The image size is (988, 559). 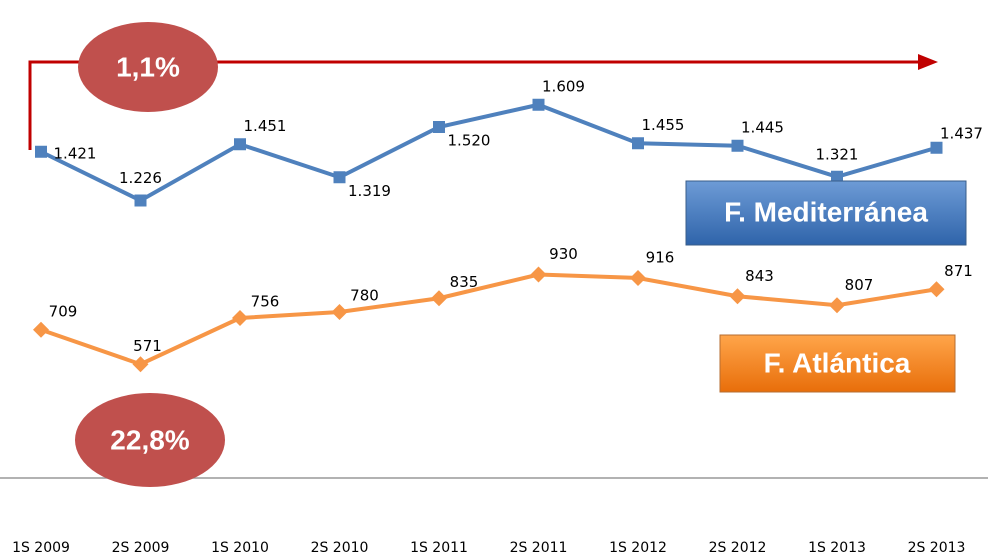 What do you see at coordinates (961, 133) in the screenshot?
I see `data-label: 1.437` at bounding box center [961, 133].